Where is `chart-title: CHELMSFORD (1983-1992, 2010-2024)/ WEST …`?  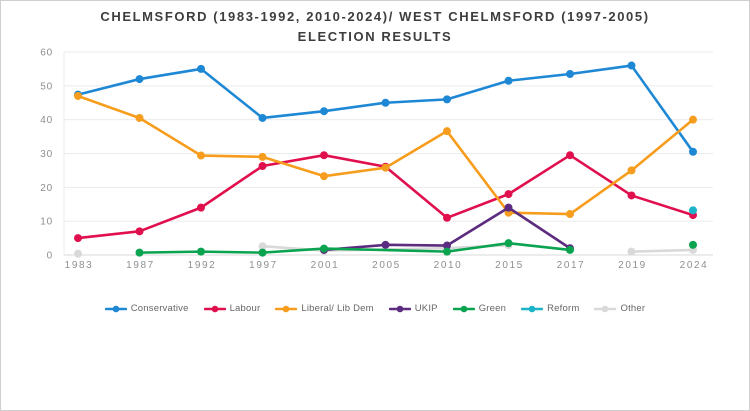
chart-title: CHELMSFORD (1983-1992, 2010-2024)/ WEST … is located at coordinates (375, 27).